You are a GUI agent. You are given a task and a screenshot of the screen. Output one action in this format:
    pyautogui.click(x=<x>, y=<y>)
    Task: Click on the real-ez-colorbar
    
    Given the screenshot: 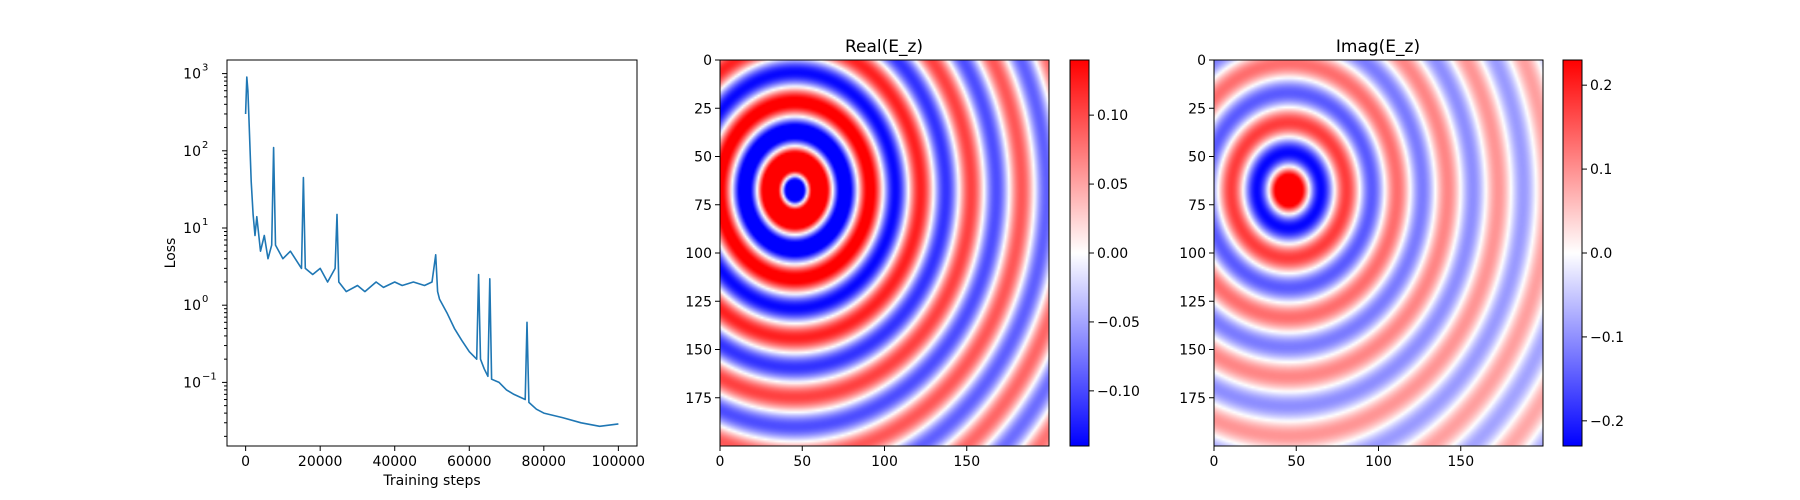 What is the action you would take?
    pyautogui.click(x=1079, y=253)
    